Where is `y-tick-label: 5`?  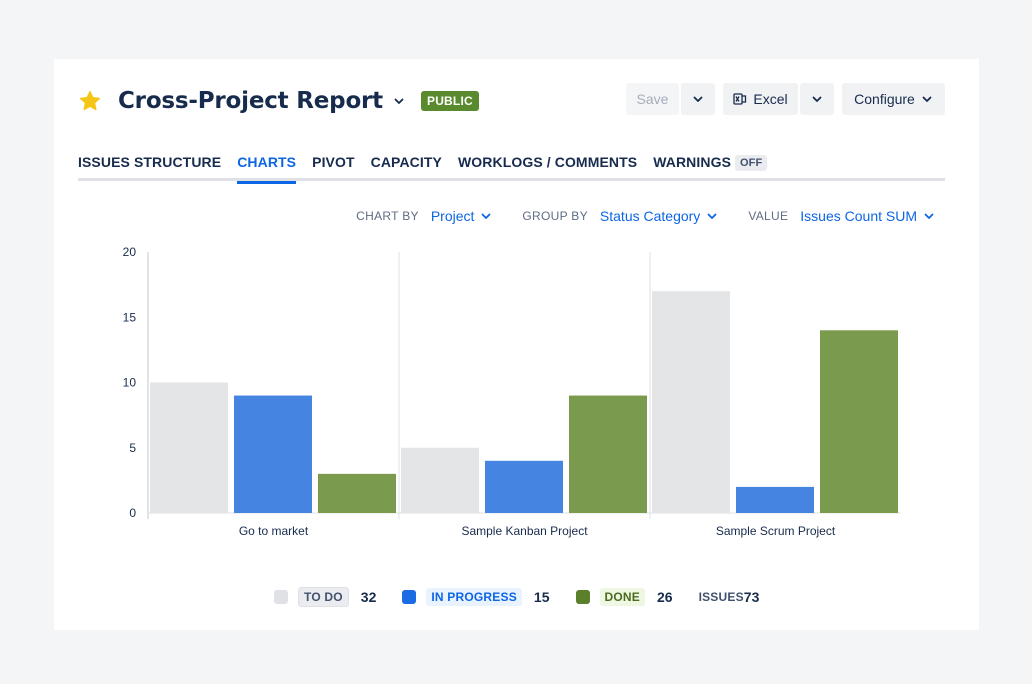 y-tick-label: 5 is located at coordinates (132, 448).